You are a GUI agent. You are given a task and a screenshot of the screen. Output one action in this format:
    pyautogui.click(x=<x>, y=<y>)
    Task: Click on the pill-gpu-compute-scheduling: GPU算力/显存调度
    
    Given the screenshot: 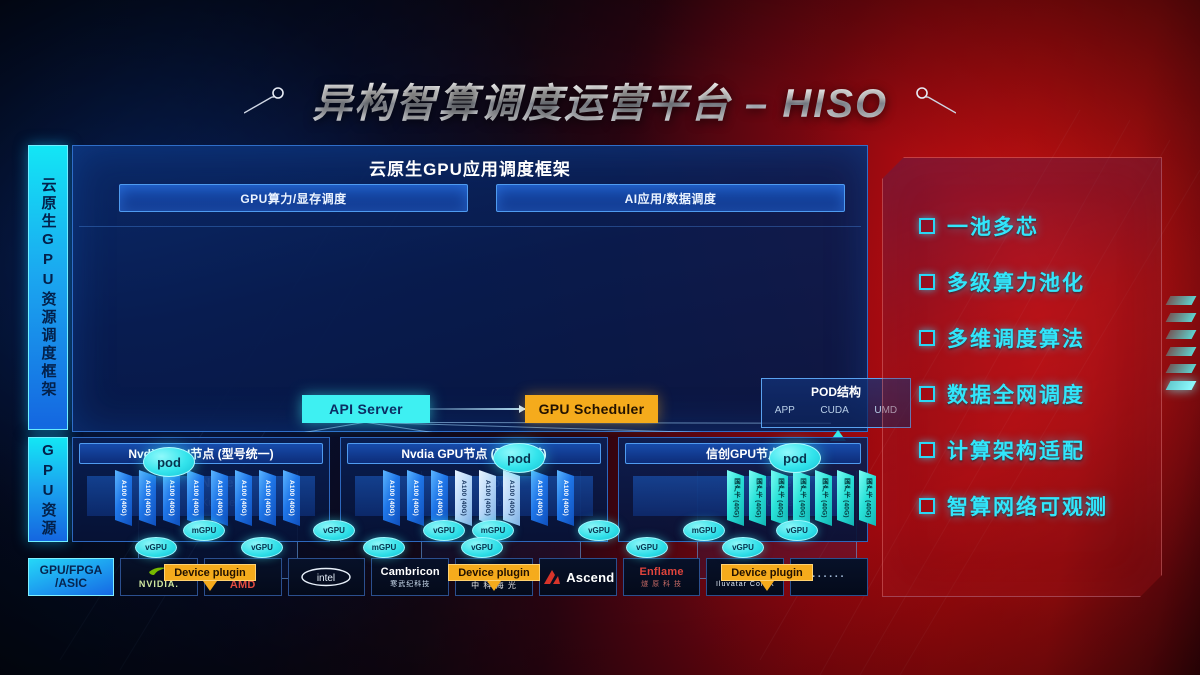 What is the action you would take?
    pyautogui.click(x=293, y=198)
    